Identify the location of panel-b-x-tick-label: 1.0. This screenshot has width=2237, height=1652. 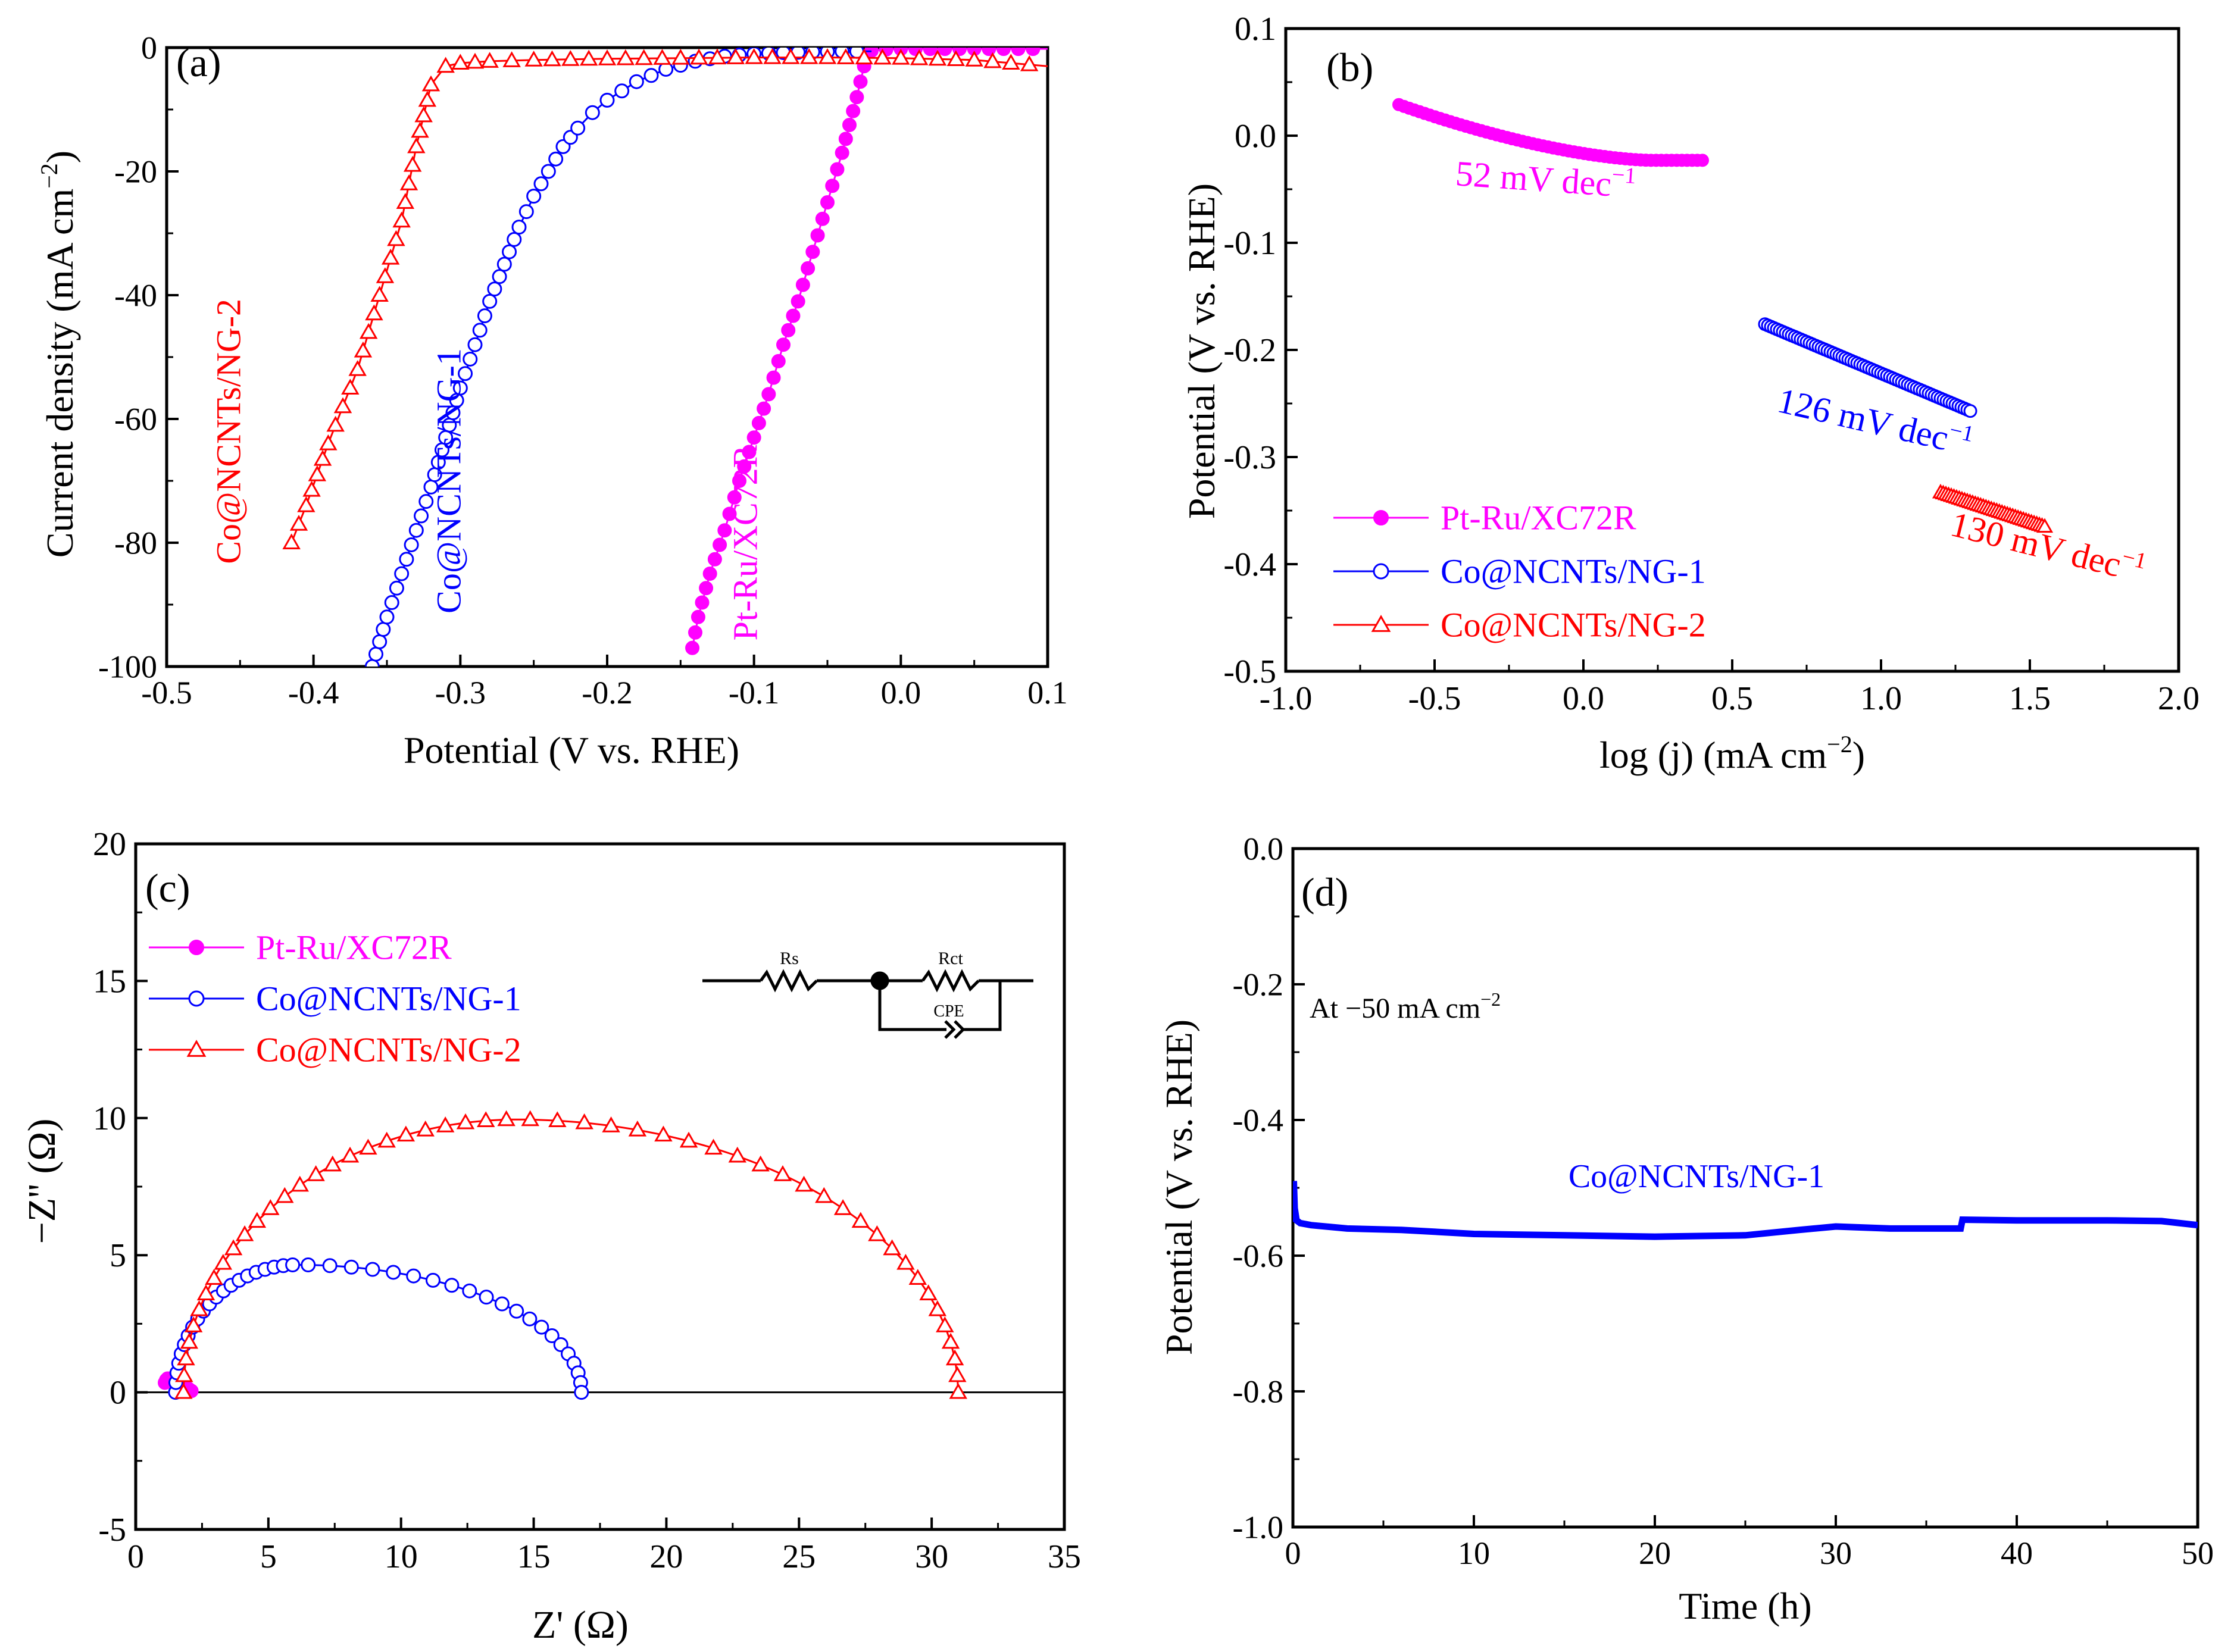
(1881, 698).